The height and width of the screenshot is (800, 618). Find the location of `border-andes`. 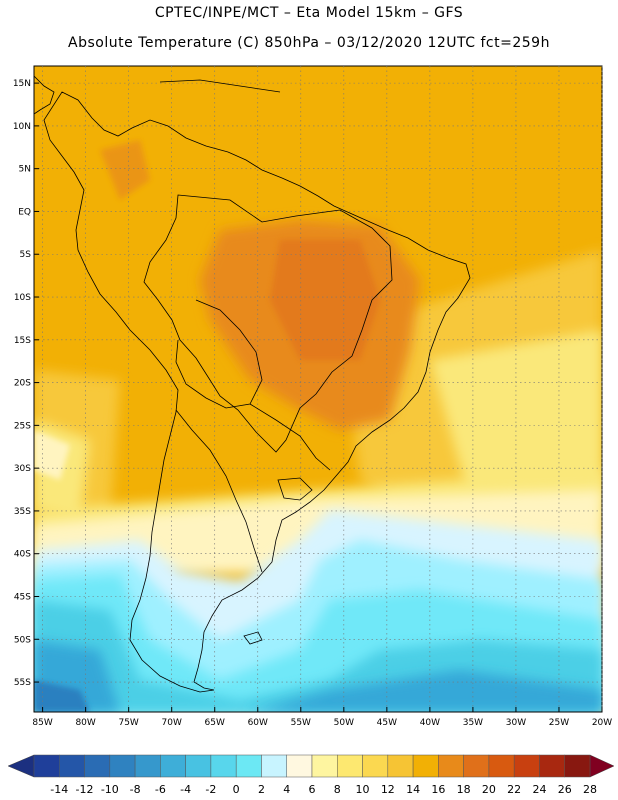

border-andes is located at coordinates (219, 491).